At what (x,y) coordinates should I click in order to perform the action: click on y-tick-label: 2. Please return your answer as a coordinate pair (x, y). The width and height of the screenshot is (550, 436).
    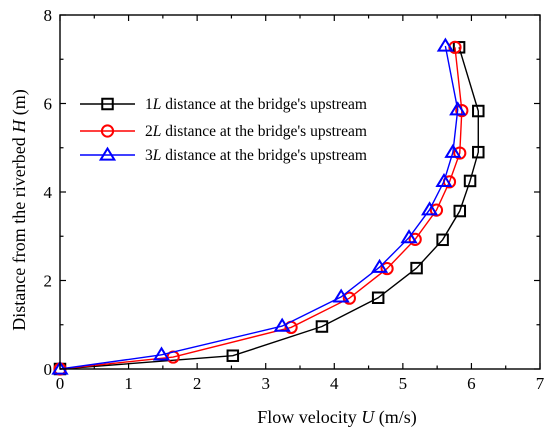
    Looking at the image, I should click on (48, 281).